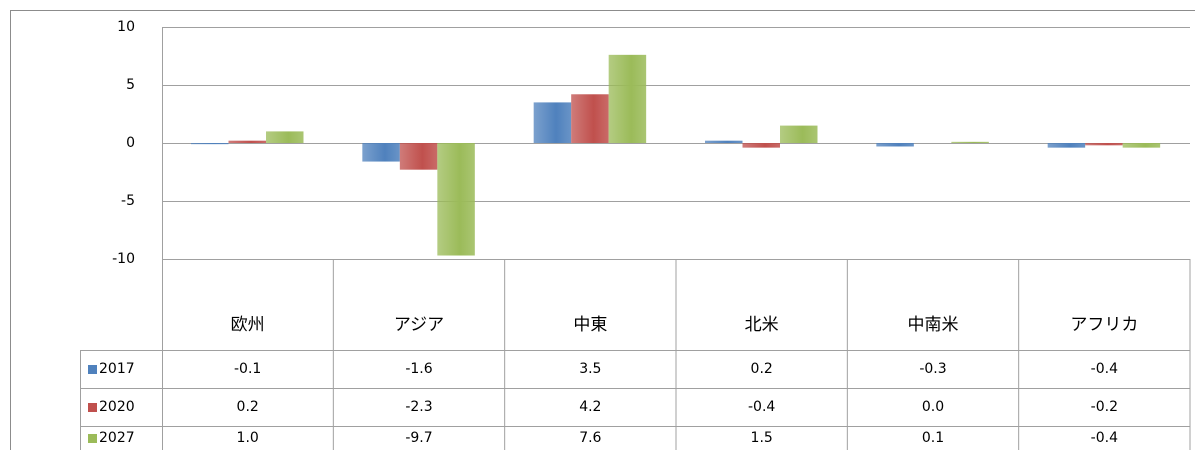 This screenshot has height=450, width=1195. Describe the element at coordinates (418, 407) in the screenshot. I see `table-value: -2.3` at that location.